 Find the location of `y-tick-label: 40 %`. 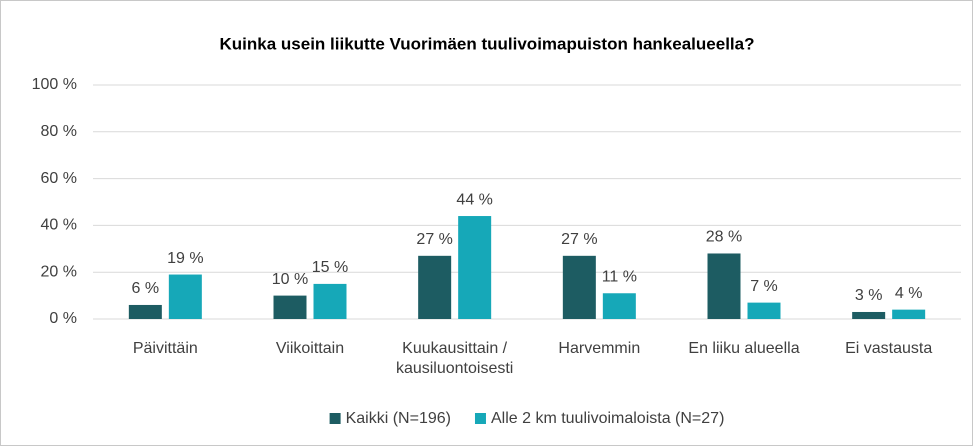

y-tick-label: 40 % is located at coordinates (59, 225).